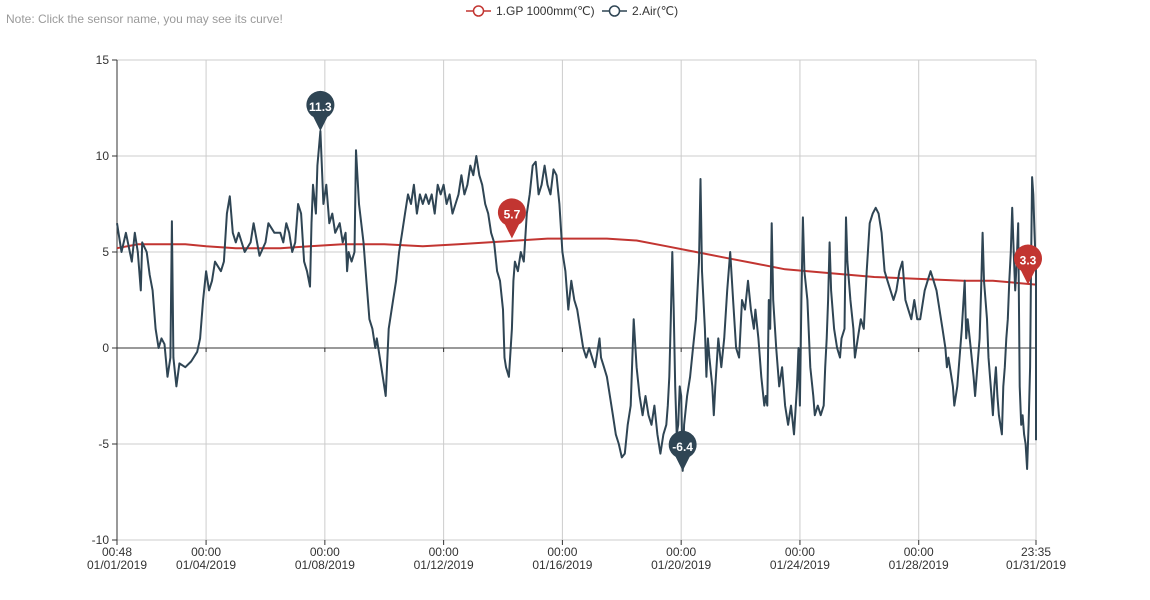 This screenshot has width=1150, height=600. I want to click on x-tick-date-label: 01/28/2019, so click(919, 565).